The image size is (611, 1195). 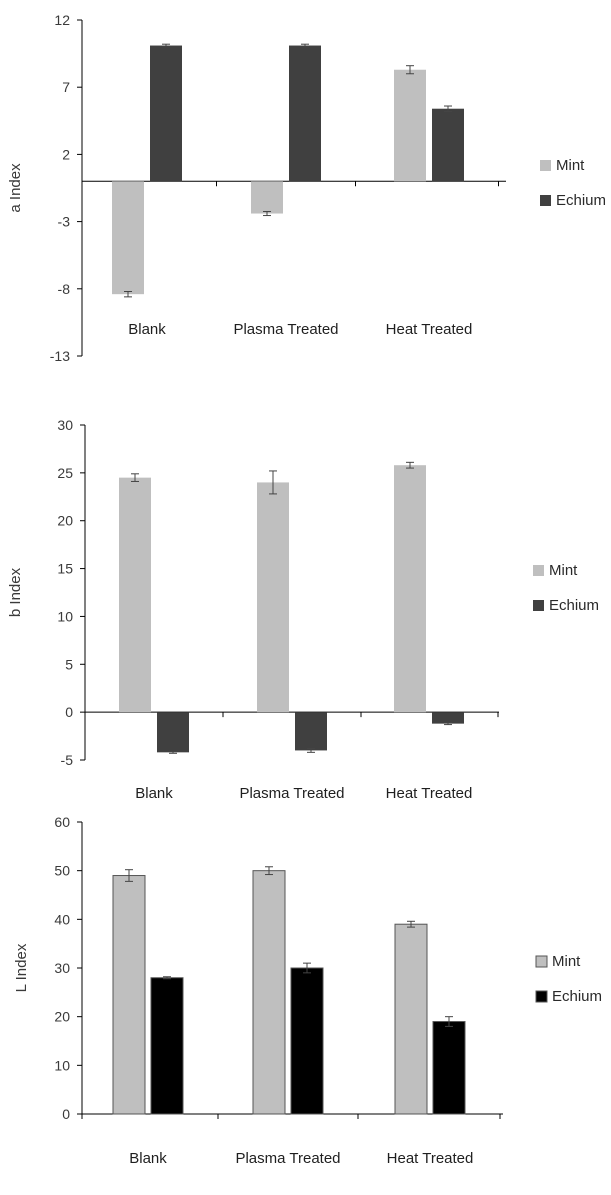 What do you see at coordinates (67, 760) in the screenshot?
I see `y-tick-label: -5` at bounding box center [67, 760].